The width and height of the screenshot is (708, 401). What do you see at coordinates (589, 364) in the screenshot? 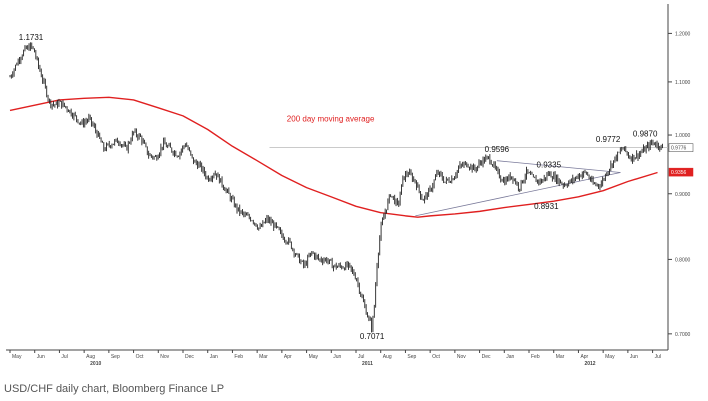
I see `year-label: 2012` at bounding box center [589, 364].